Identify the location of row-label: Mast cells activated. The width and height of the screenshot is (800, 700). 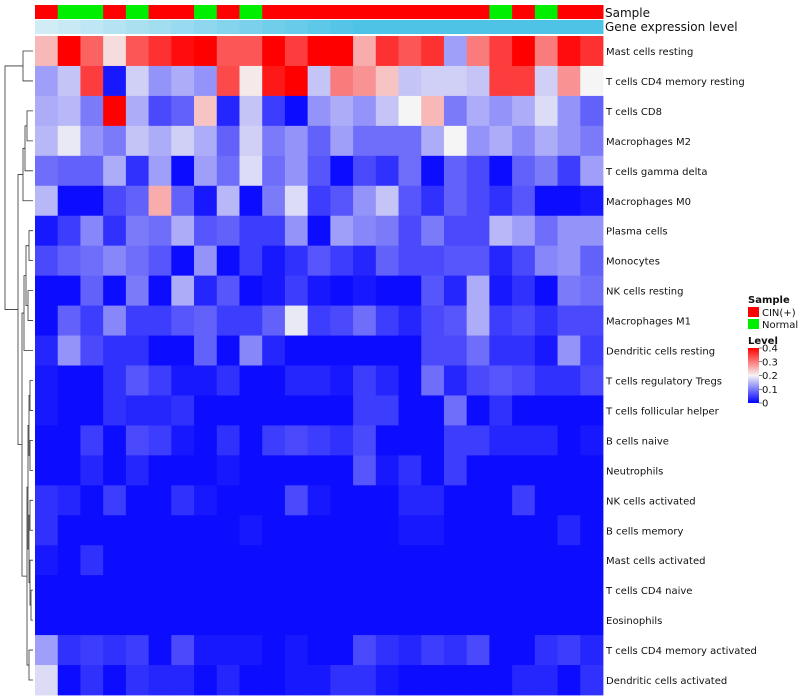
(655, 561).